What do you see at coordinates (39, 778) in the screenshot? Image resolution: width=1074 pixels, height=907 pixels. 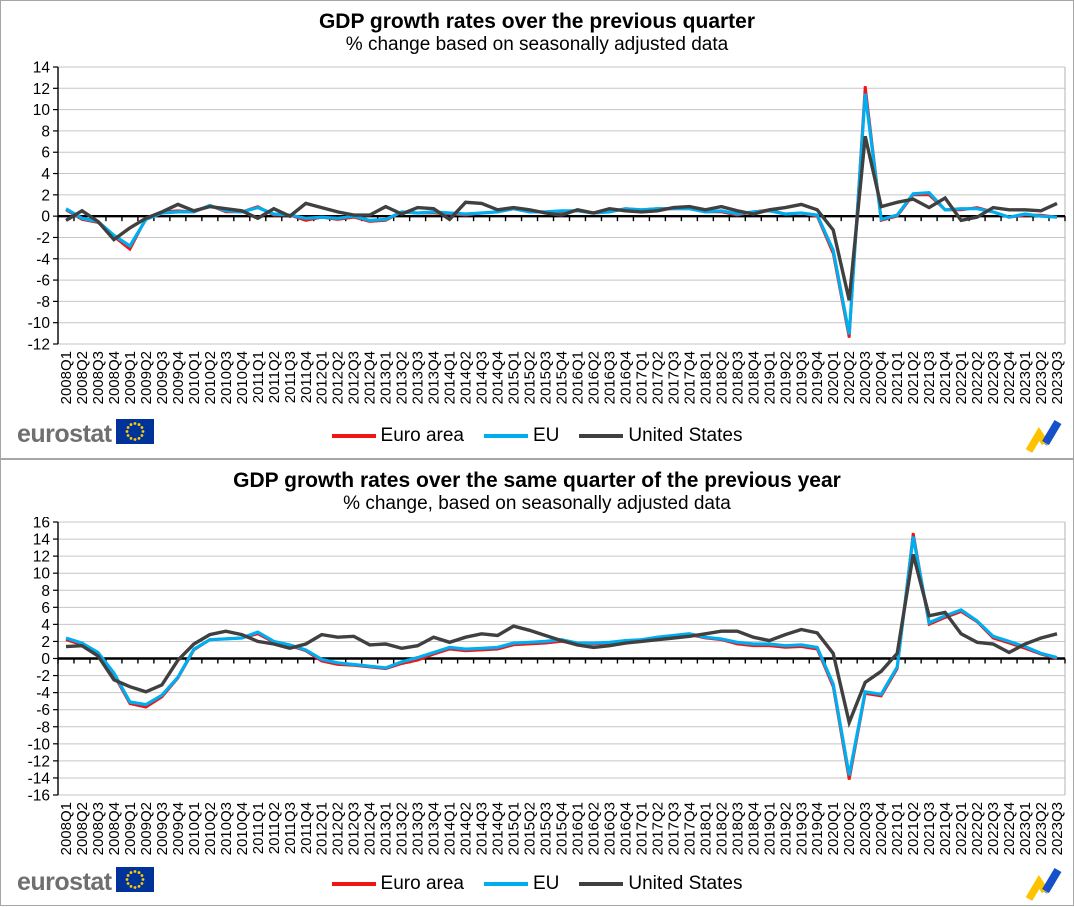 I see `y-axis-label: -14` at bounding box center [39, 778].